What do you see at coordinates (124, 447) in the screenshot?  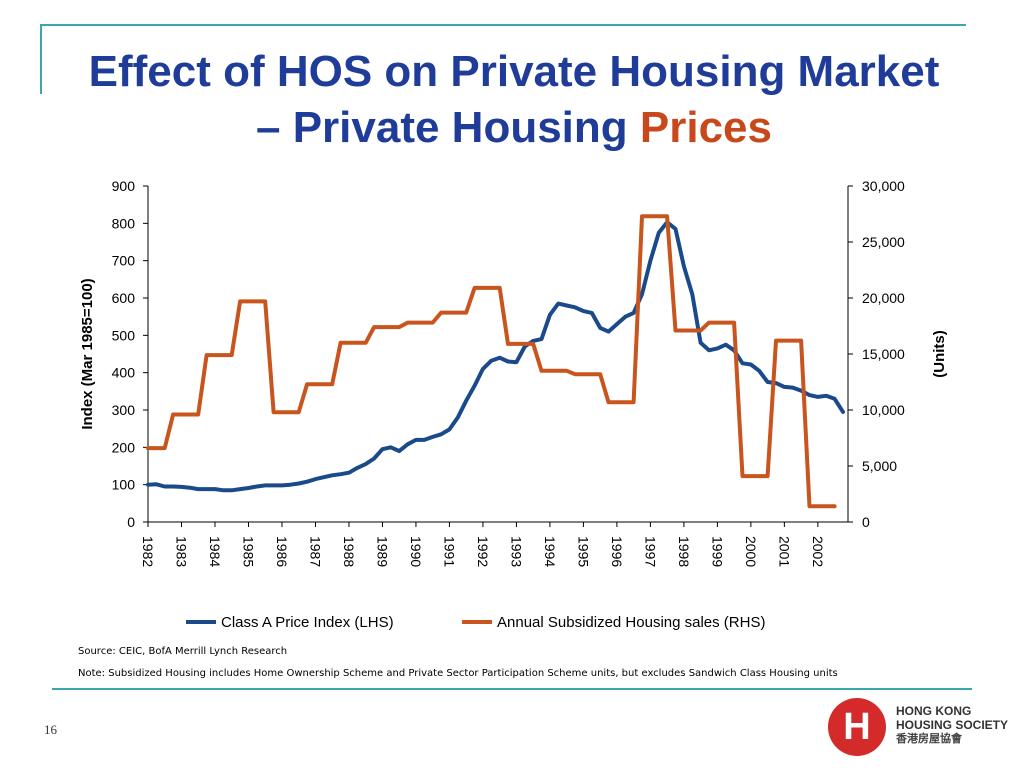 I see `y-tick-label: 200` at bounding box center [124, 447].